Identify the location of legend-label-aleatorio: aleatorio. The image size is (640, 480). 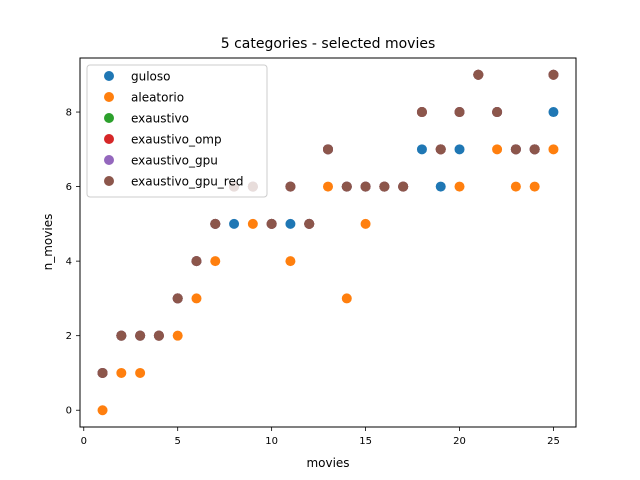
(157, 98).